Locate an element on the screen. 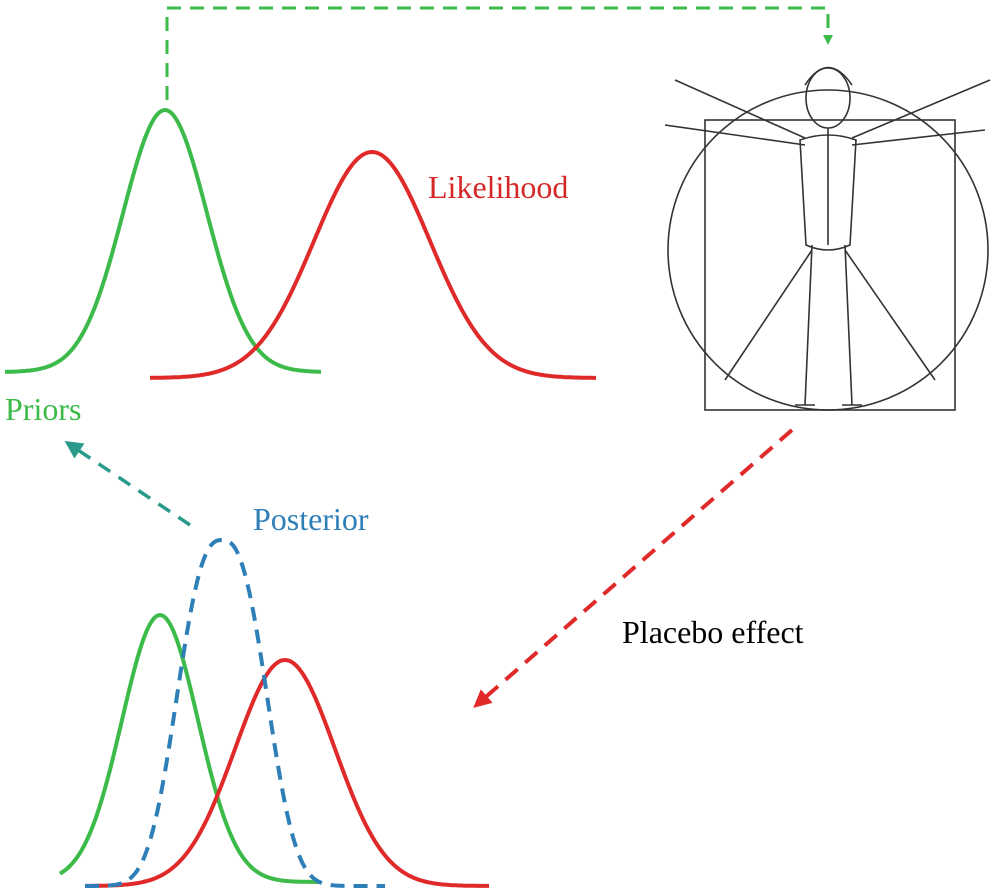 The image size is (1000, 892). posterior-likelihood-curve is located at coordinates (287, 772).